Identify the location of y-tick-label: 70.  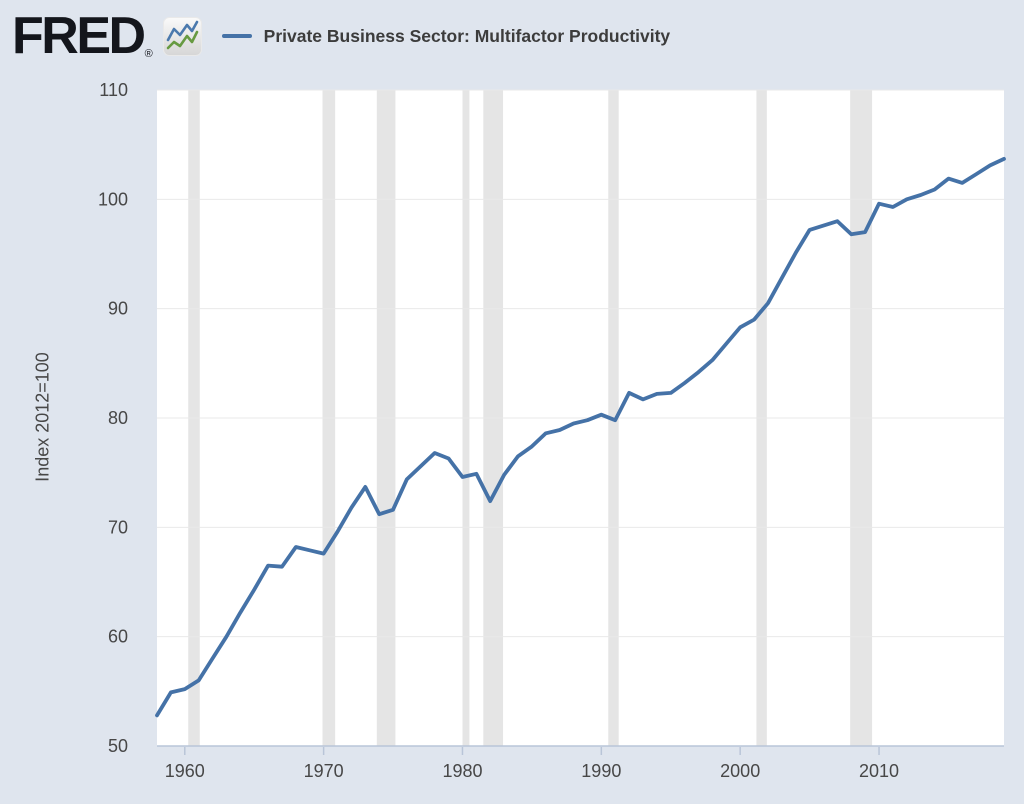
(118, 527).